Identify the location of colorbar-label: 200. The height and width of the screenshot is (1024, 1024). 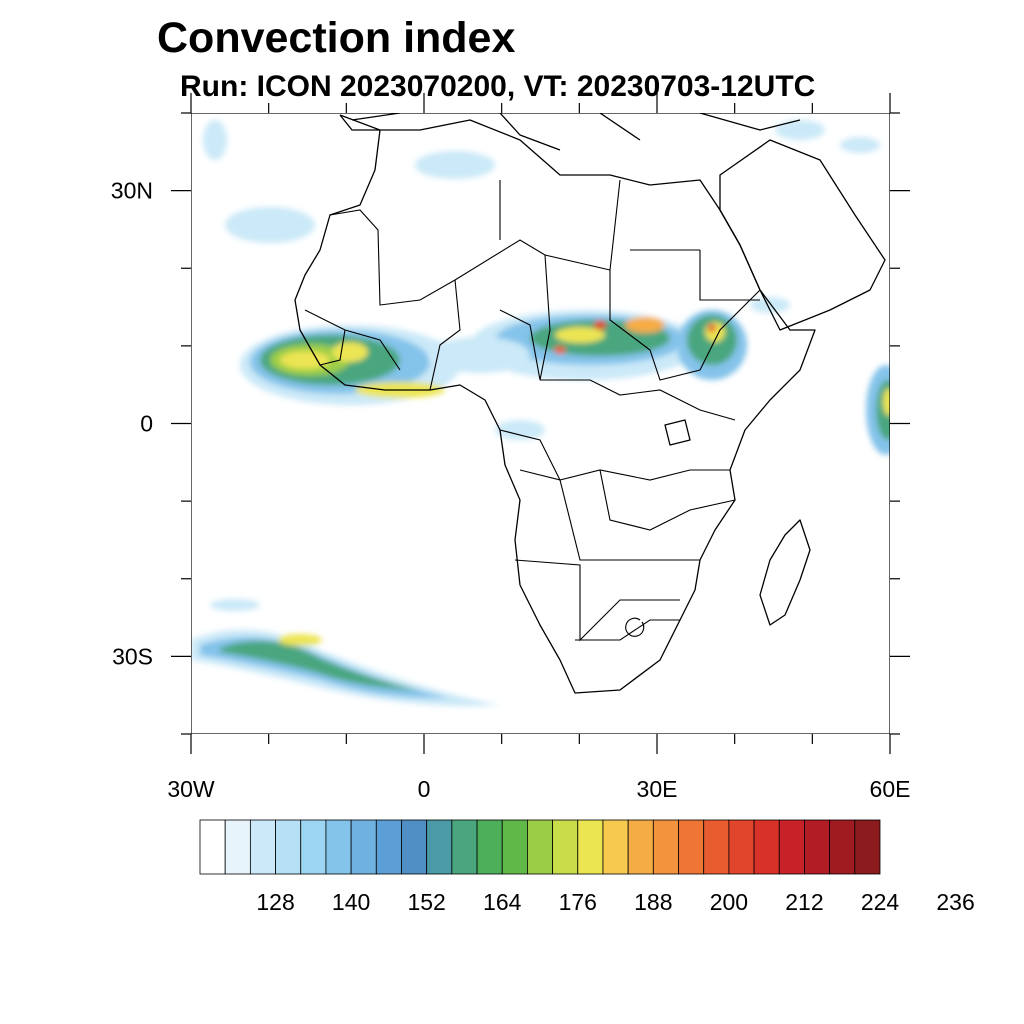
(729, 902).